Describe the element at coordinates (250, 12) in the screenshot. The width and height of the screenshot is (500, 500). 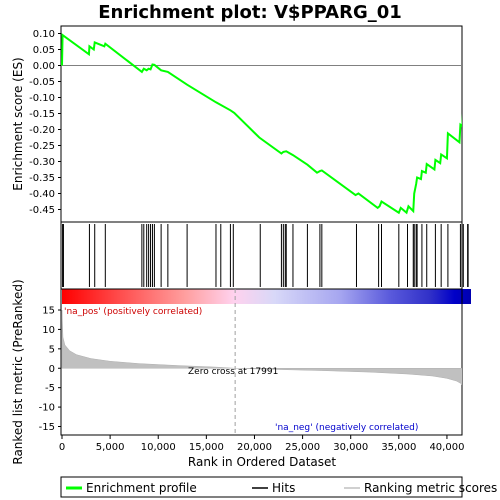
I see `chart-title: Enrichment plot: V$PPARG_01` at that location.